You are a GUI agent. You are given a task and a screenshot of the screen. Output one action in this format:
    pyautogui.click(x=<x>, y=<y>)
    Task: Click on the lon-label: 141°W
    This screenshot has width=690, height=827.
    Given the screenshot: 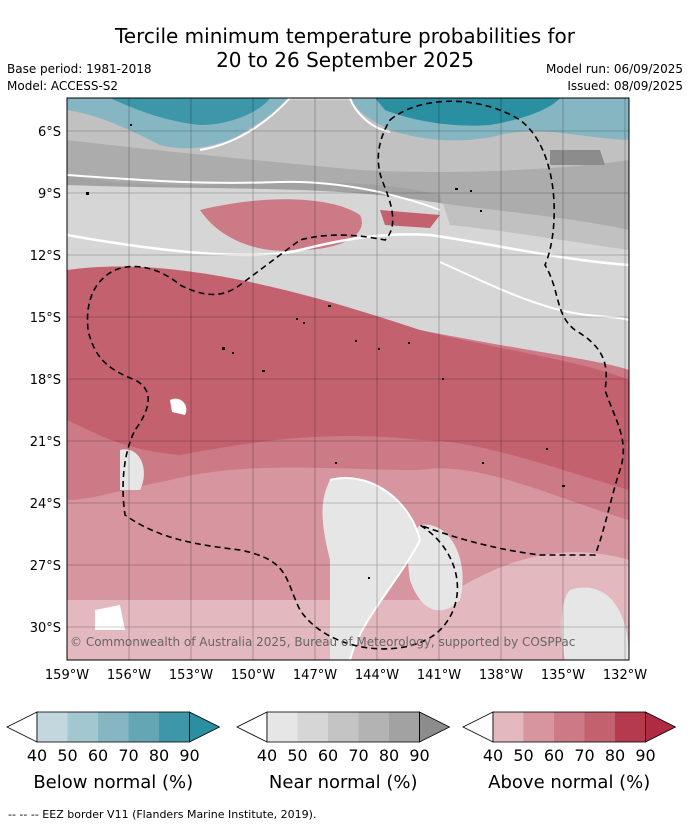 What is the action you would take?
    pyautogui.click(x=439, y=675)
    